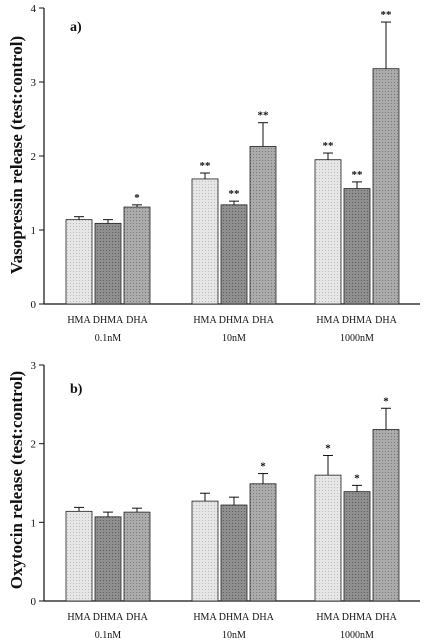 This screenshot has height=640, width=425. Describe the element at coordinates (34, 9) in the screenshot. I see `y-tick-label: 4` at that location.